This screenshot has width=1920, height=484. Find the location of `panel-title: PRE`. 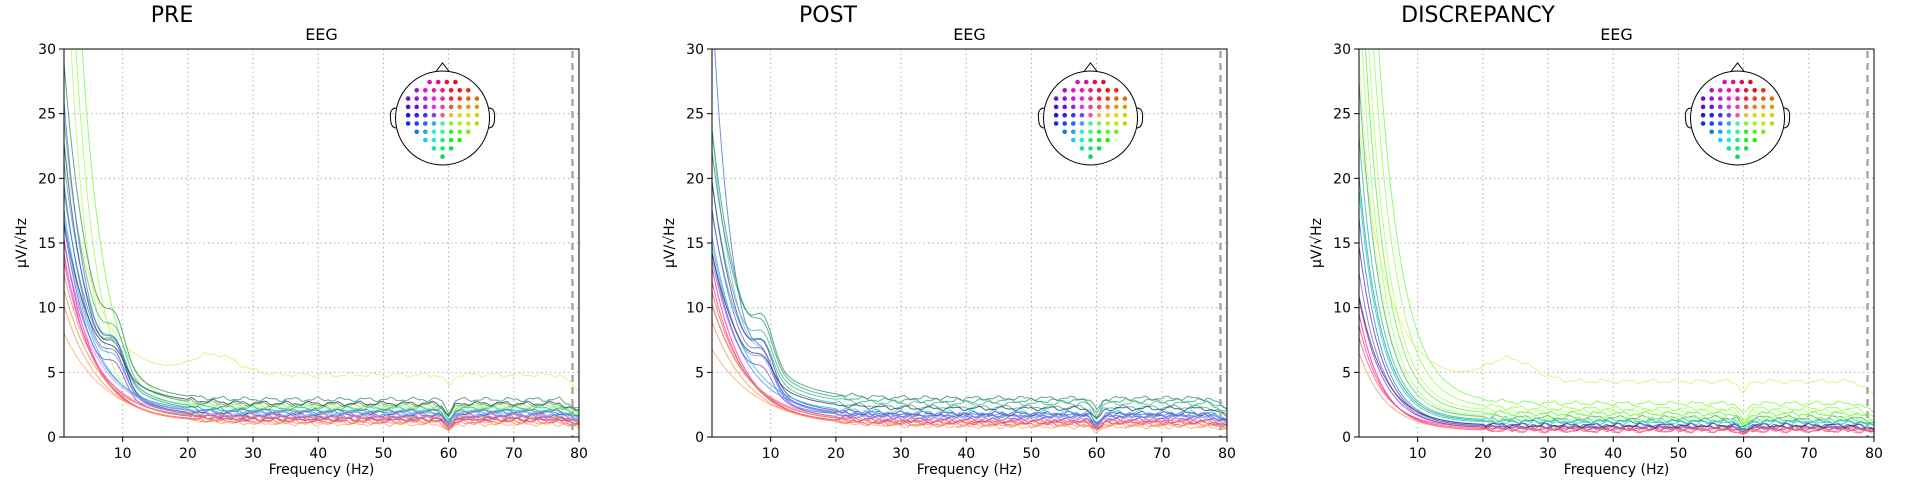

panel-title: PRE is located at coordinates (172, 15).